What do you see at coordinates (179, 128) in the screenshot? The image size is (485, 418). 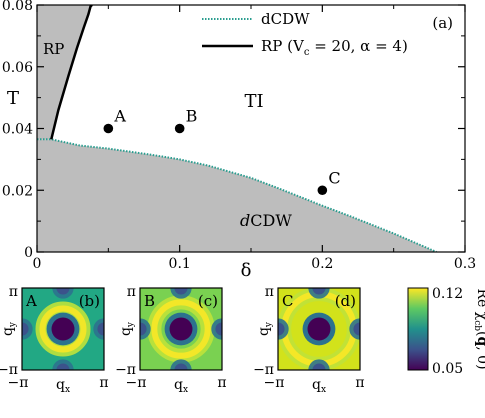 I see `state-point-b` at bounding box center [179, 128].